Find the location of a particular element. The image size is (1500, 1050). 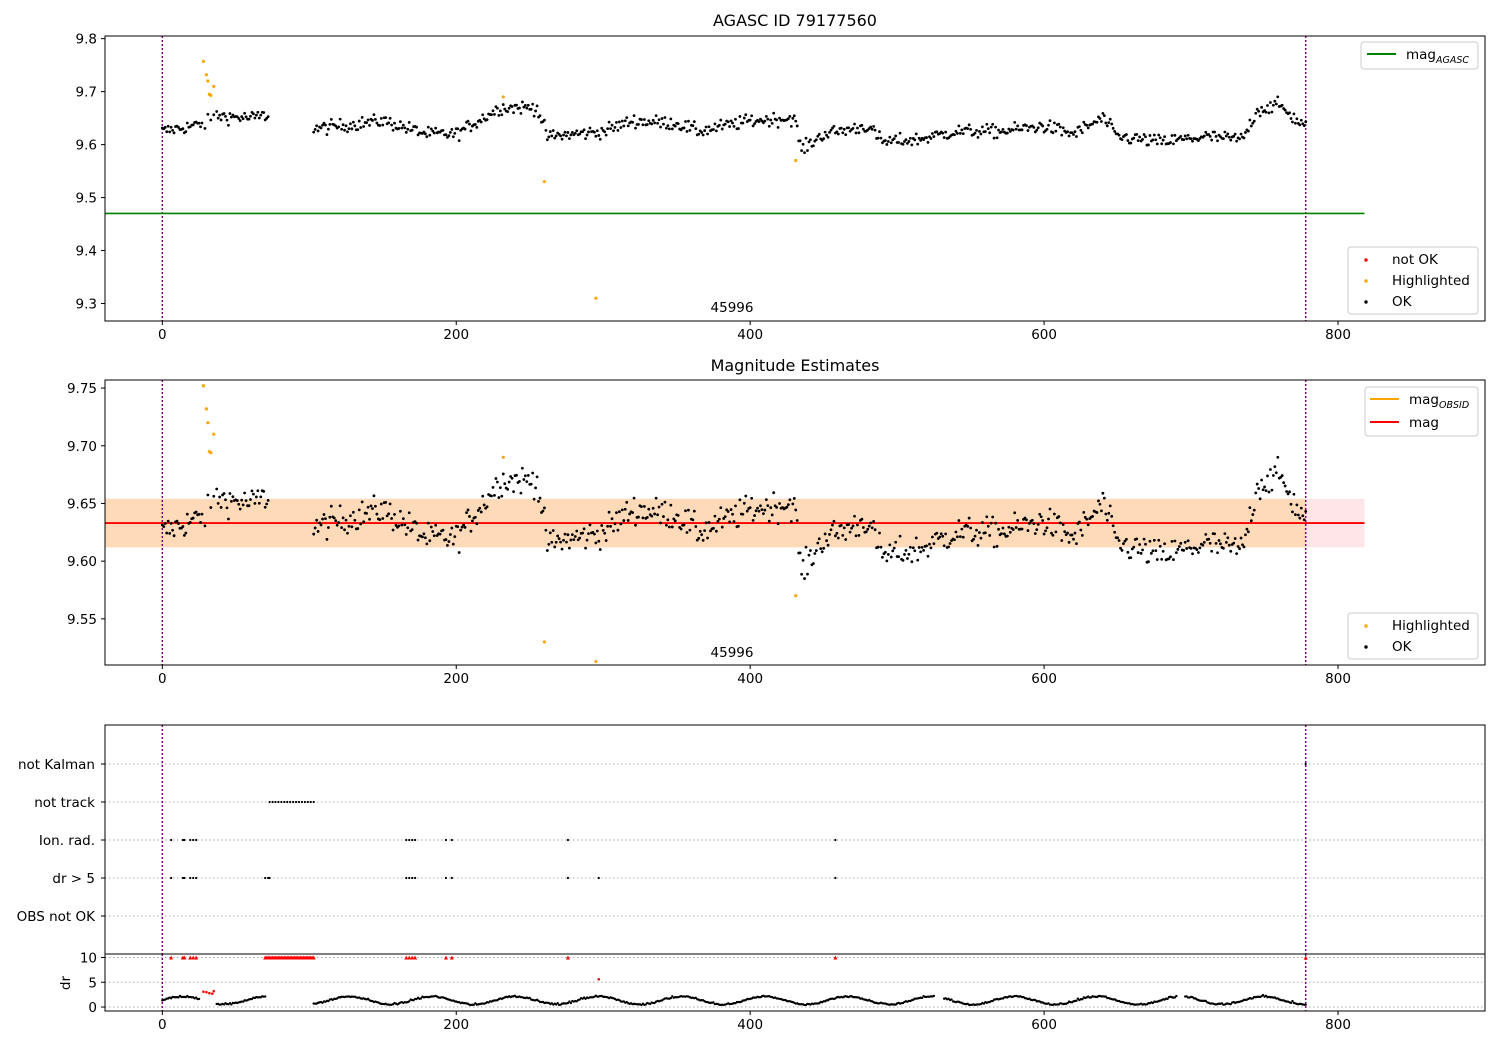

legend-agasc-main: mag is located at coordinates (1421, 55).